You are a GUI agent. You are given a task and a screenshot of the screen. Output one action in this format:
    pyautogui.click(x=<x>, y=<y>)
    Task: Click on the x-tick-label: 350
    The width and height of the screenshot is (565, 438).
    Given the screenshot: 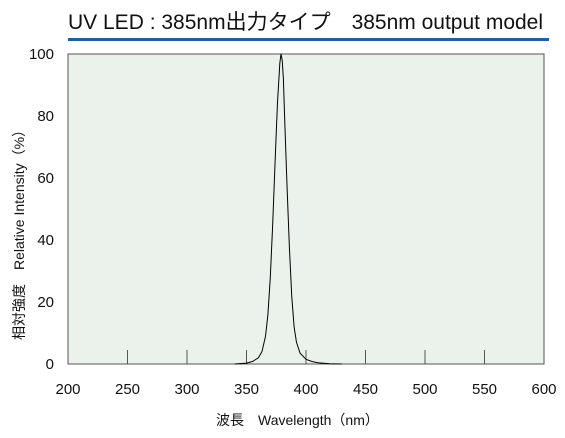 What is the action you would take?
    pyautogui.click(x=246, y=389)
    